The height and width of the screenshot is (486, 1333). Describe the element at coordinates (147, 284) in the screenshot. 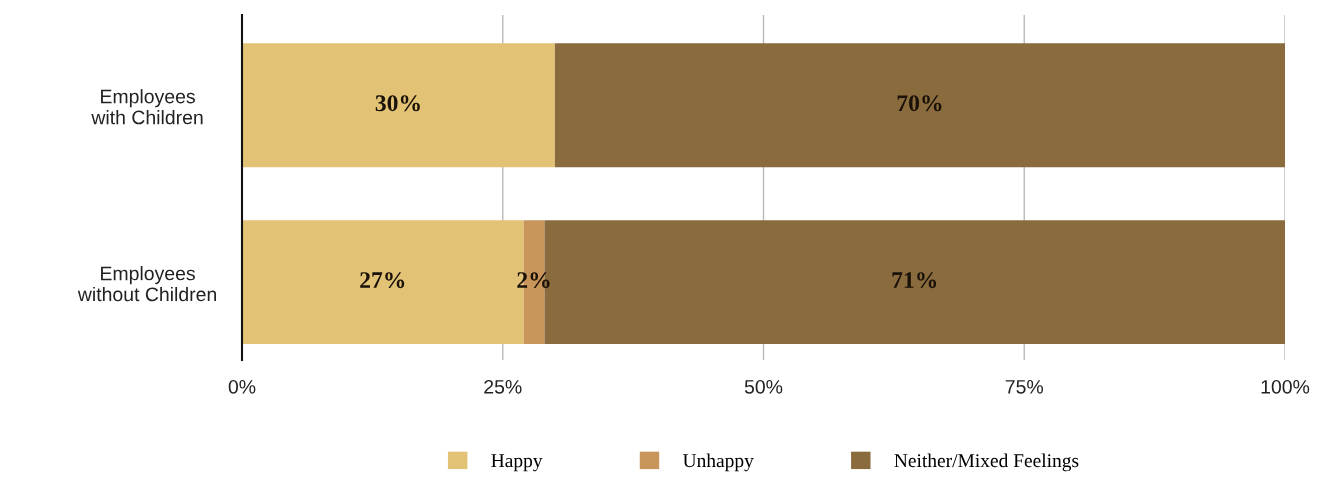

I see `y-tick-label: Employees without Children` at that location.